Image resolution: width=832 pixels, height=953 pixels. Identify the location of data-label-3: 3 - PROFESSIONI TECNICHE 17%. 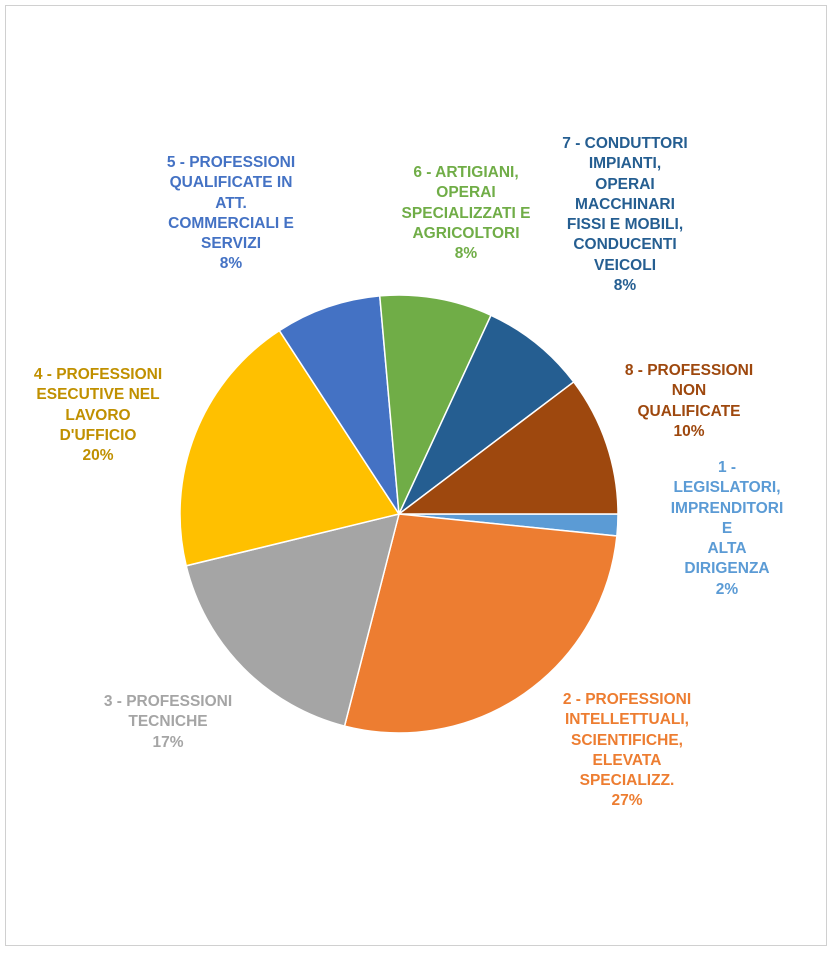
(168, 722).